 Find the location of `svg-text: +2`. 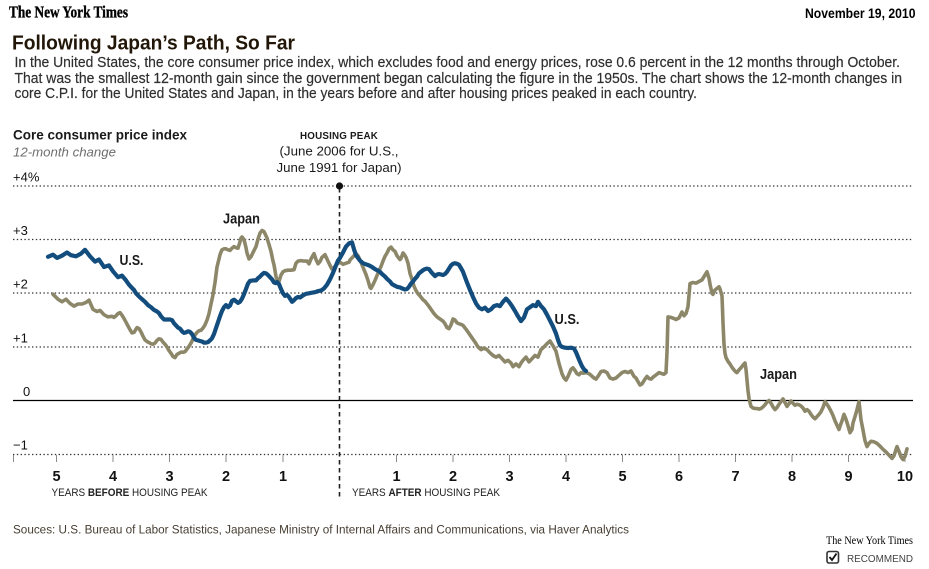

svg-text: +2 is located at coordinates (20, 284).